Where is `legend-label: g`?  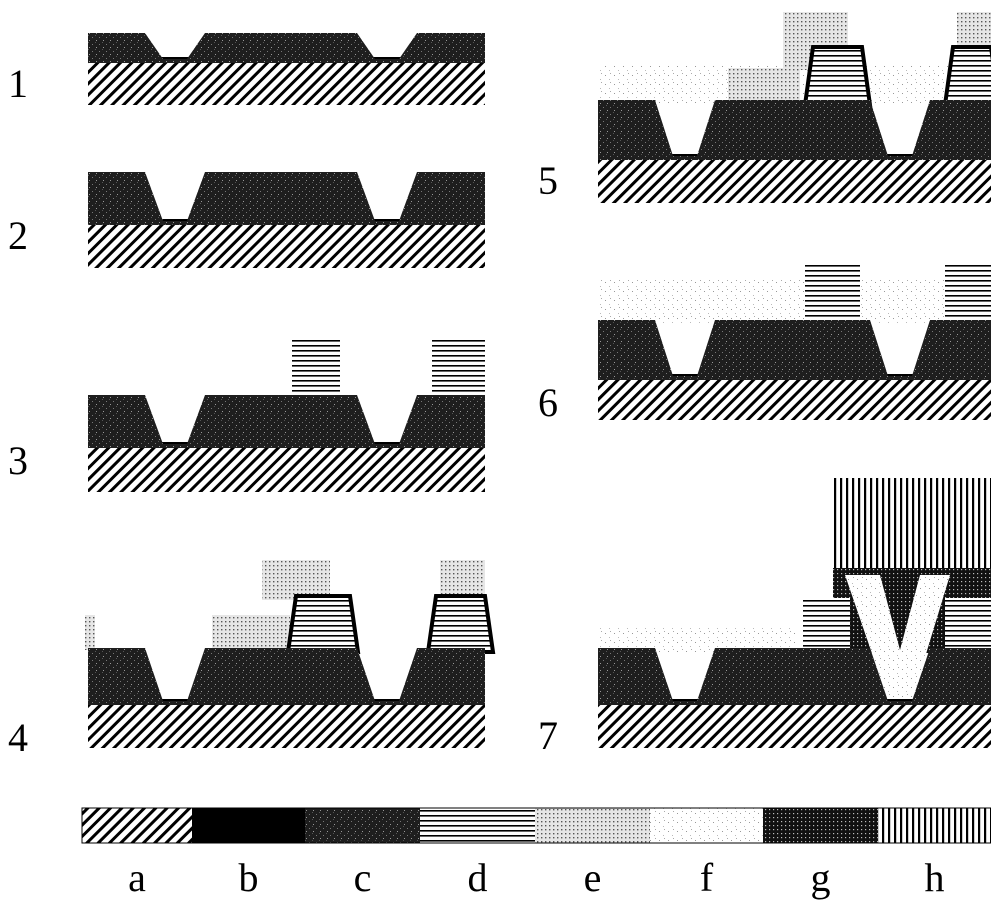
legend-label: g is located at coordinates (821, 877).